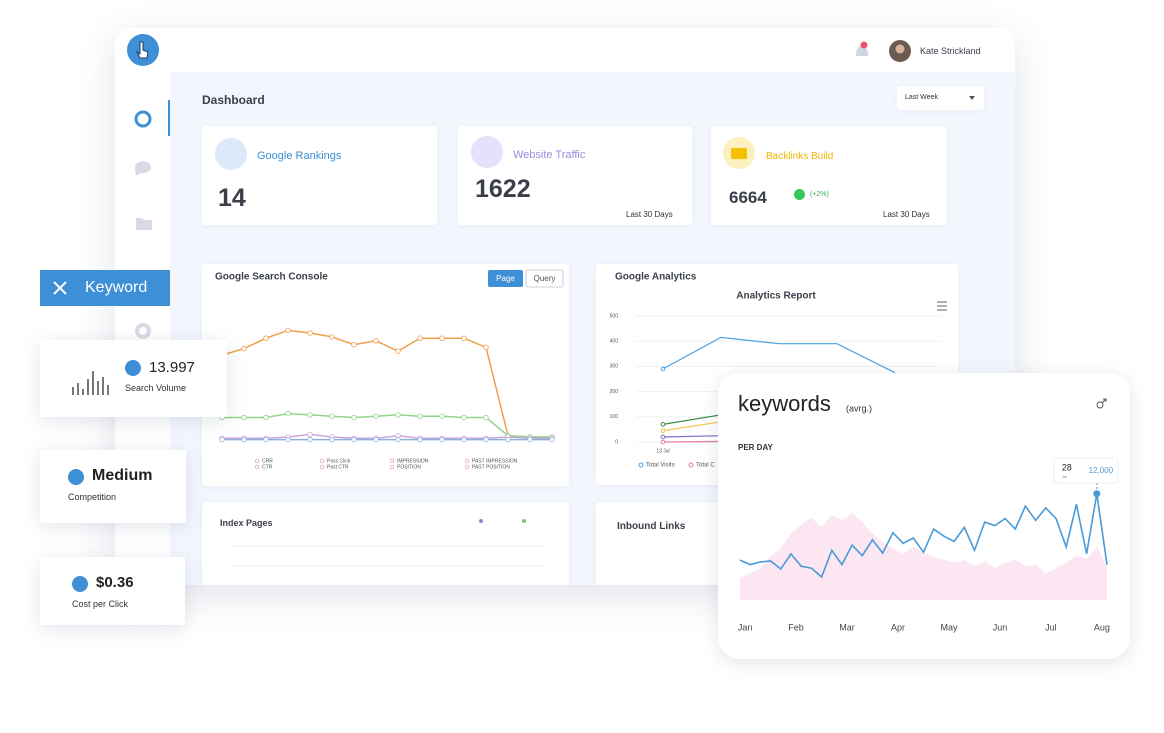 This screenshot has width=1164, height=733. What do you see at coordinates (1051, 627) in the screenshot?
I see `x-tick-label: Jul` at bounding box center [1051, 627].